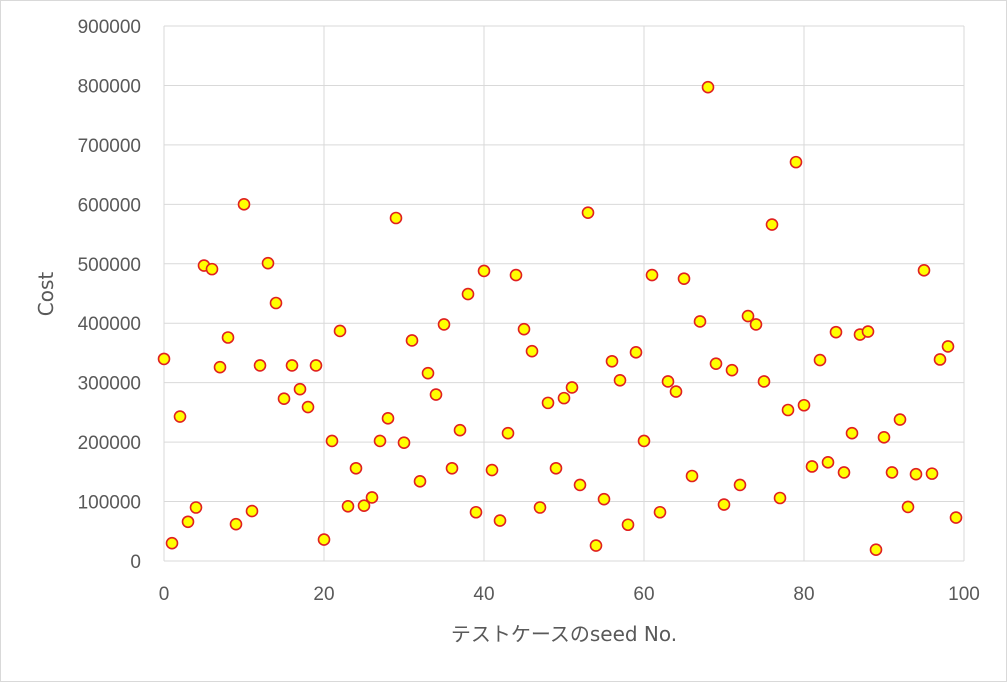 The width and height of the screenshot is (1007, 682). I want to click on y-tick-label: 400000, so click(109, 324).